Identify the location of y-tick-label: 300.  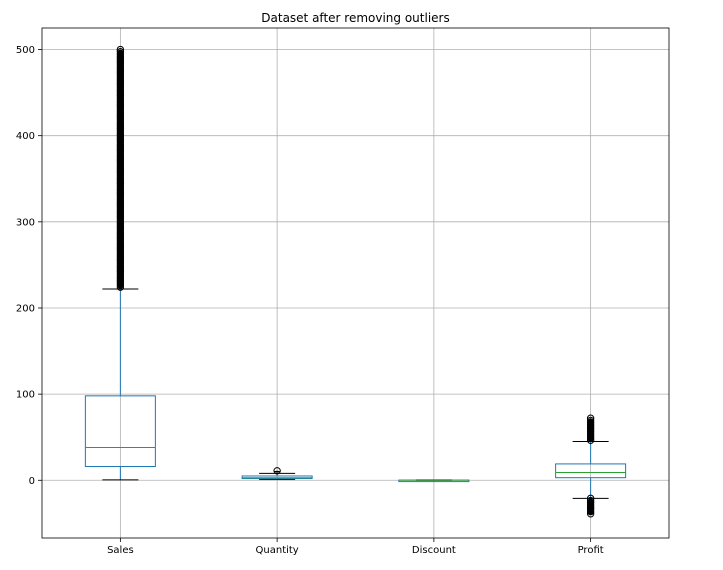
(25, 222).